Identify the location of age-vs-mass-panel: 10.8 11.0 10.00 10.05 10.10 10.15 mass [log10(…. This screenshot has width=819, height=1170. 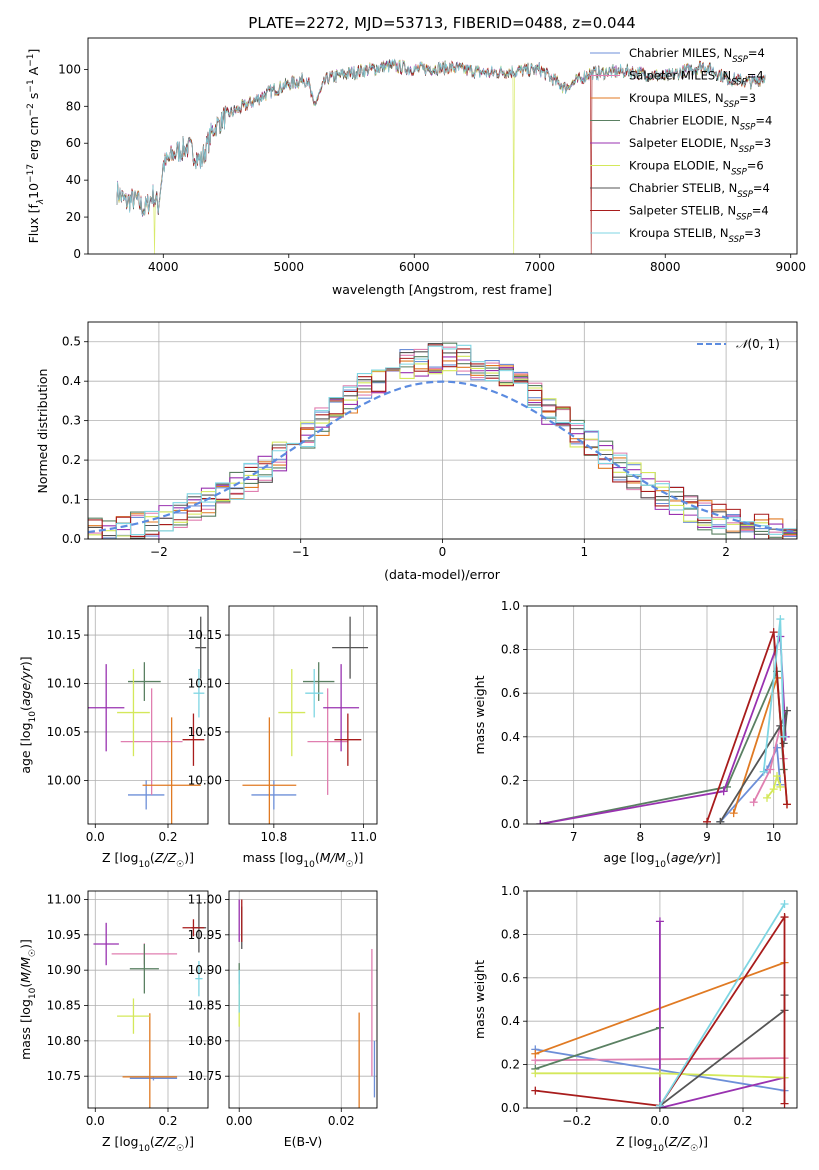
(283, 737).